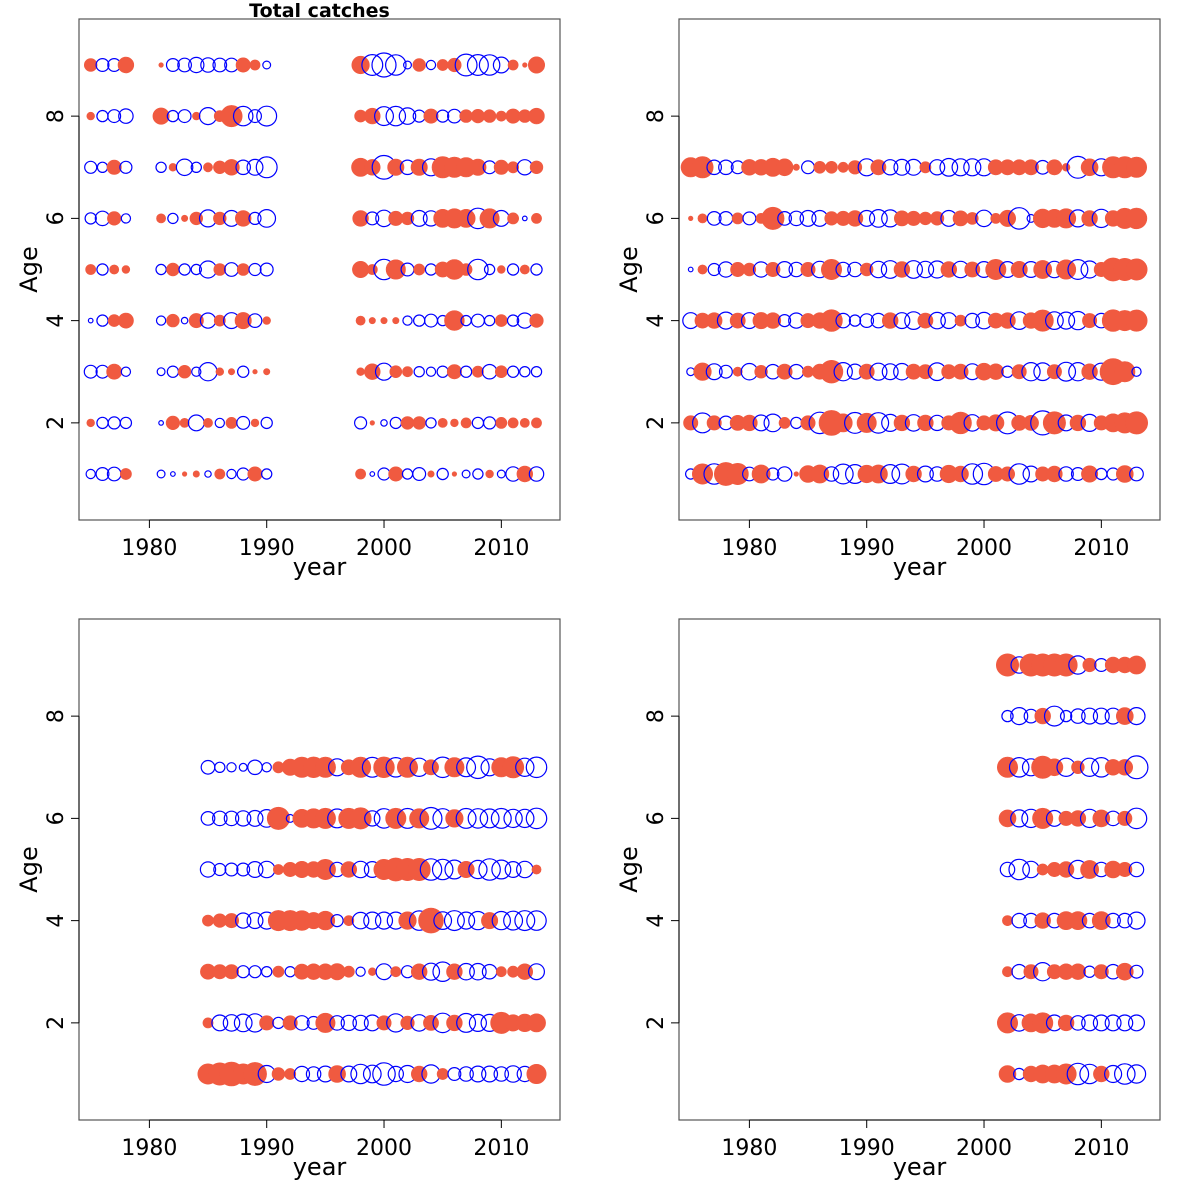 Image resolution: width=1200 pixels, height=1200 pixels. Describe the element at coordinates (831, 372) in the screenshot. I see `bubble-age3-1987` at that location.